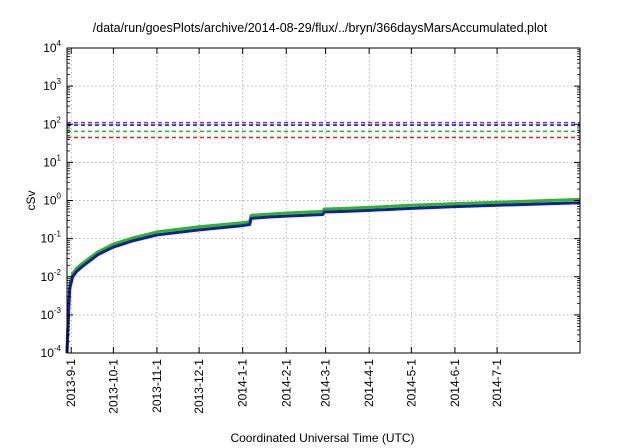 The width and height of the screenshot is (640, 448). What do you see at coordinates (52, 200) in the screenshot?
I see `y-tick-label: 10⁰` at bounding box center [52, 200].